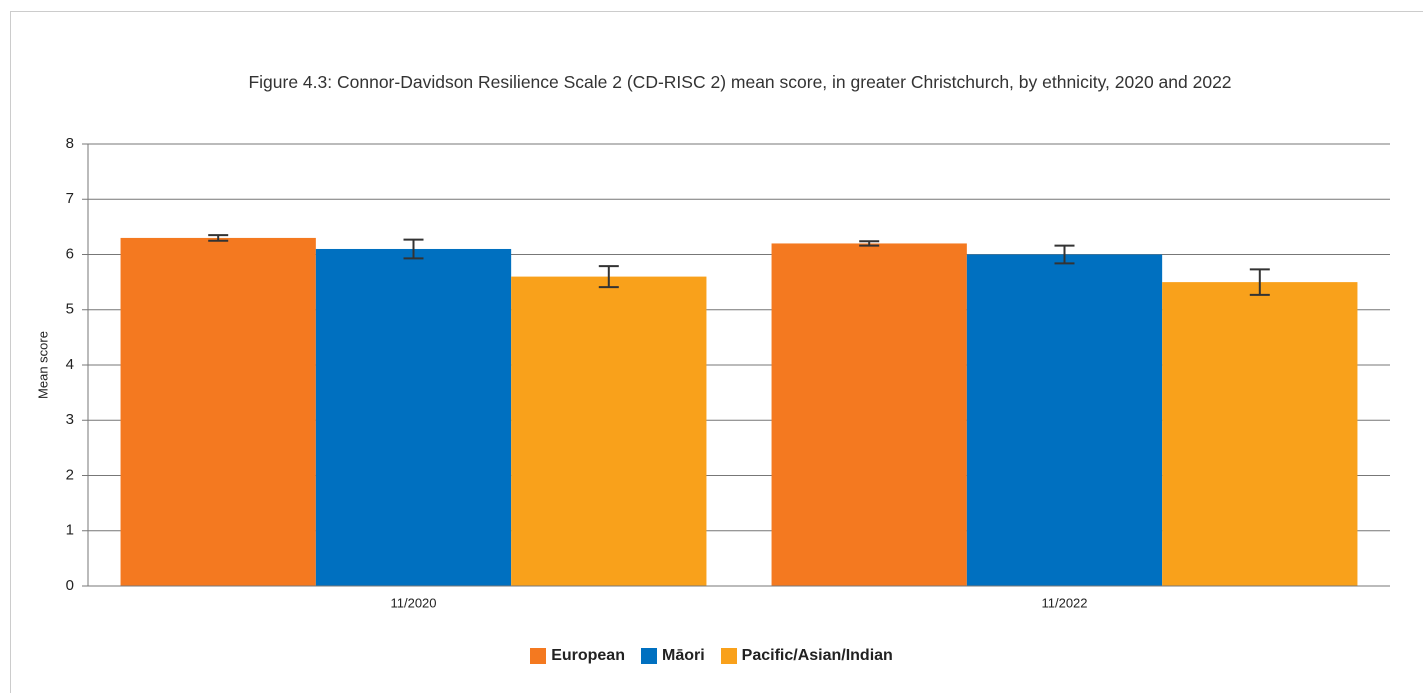 The height and width of the screenshot is (693, 1423). I want to click on legend-item: Māori, so click(672, 656).